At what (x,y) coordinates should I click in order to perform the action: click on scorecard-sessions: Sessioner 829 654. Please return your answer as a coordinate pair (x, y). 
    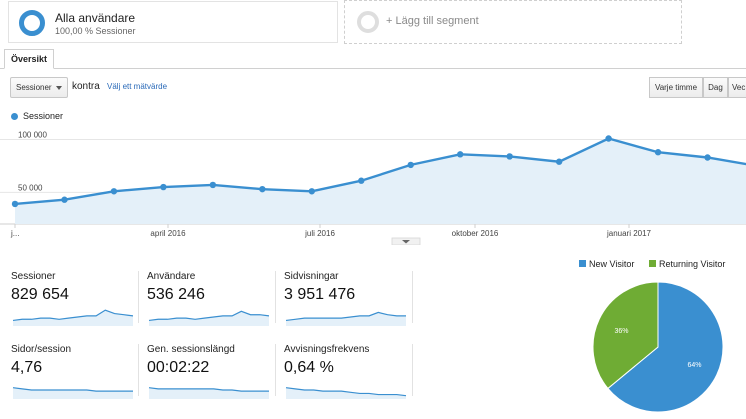
    Looking at the image, I should click on (76, 301).